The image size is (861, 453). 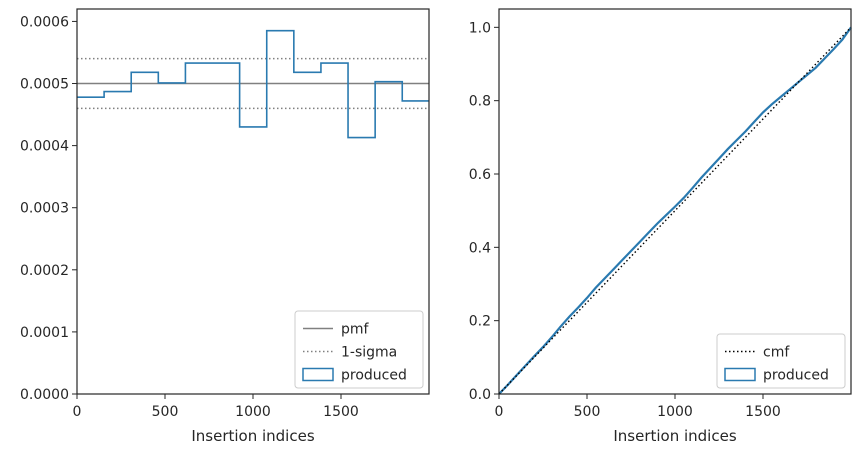 I want to click on legend-label: pmf, so click(x=355, y=330).